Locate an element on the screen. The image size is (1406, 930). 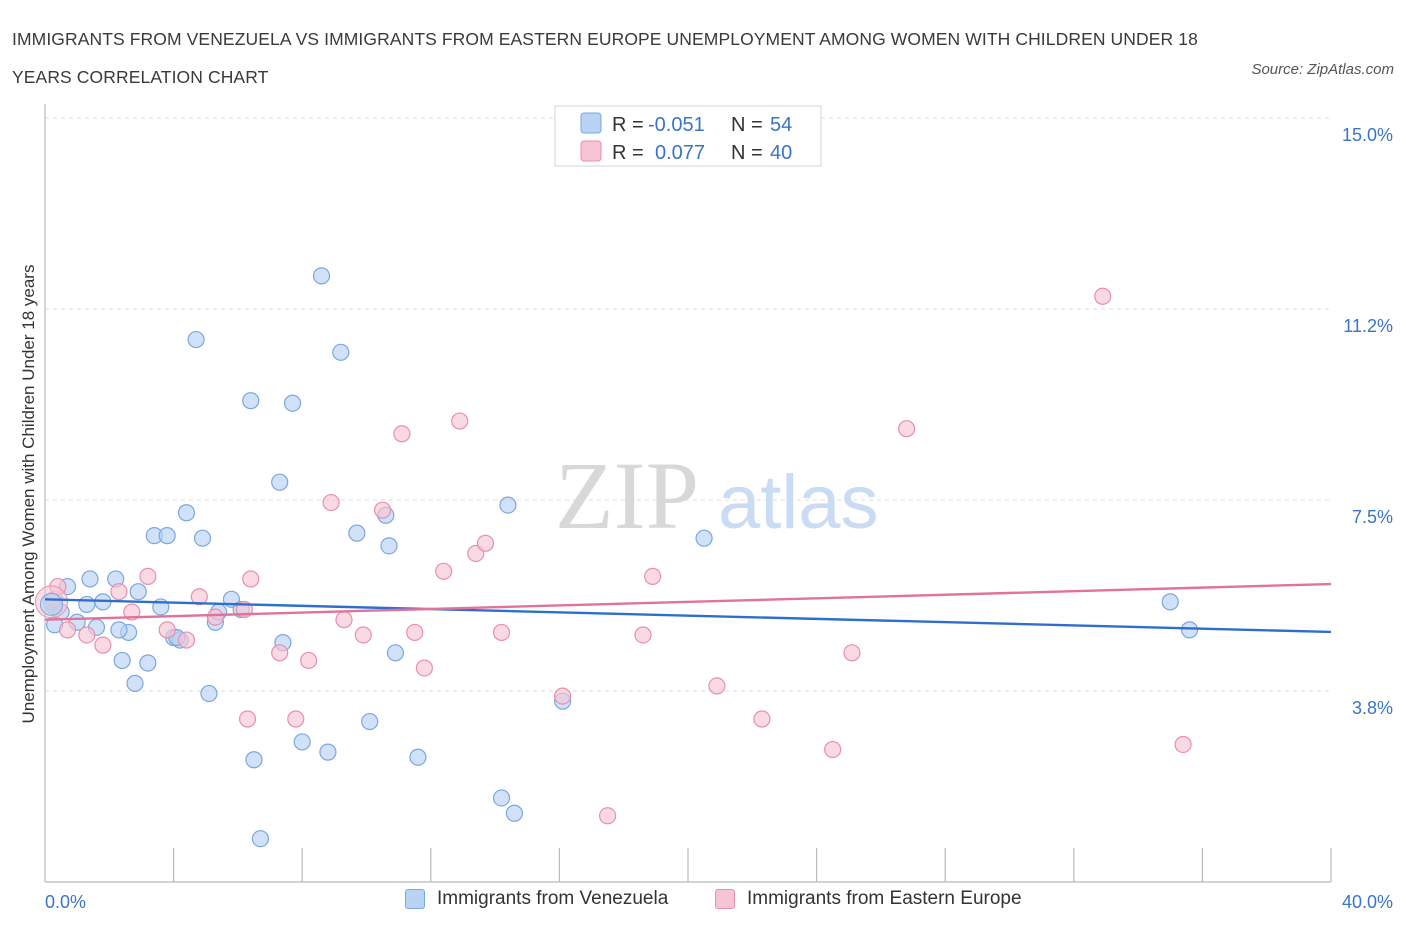
legend-item-eastern-europe: Immigrants from Eastern Europe is located at coordinates (868, 899).